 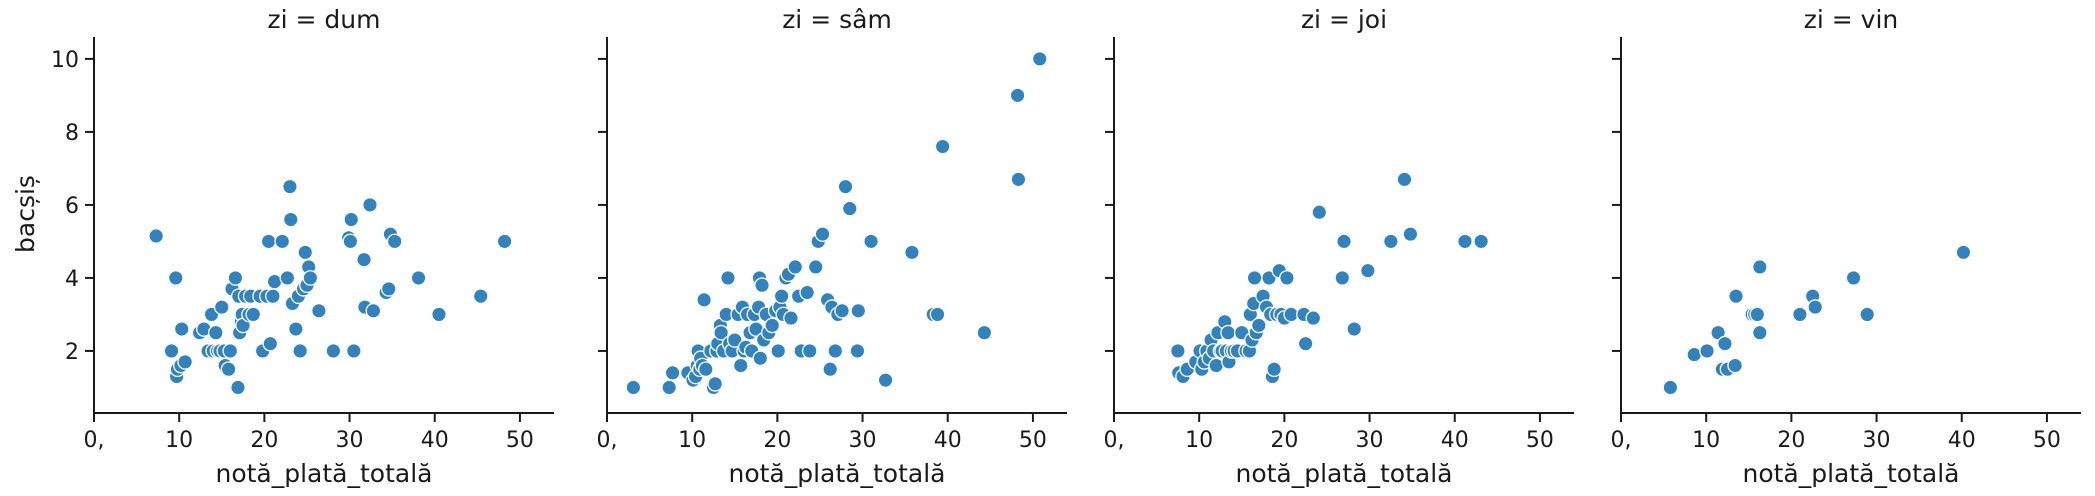 I want to click on y-tick-label: 4, so click(x=72, y=279).